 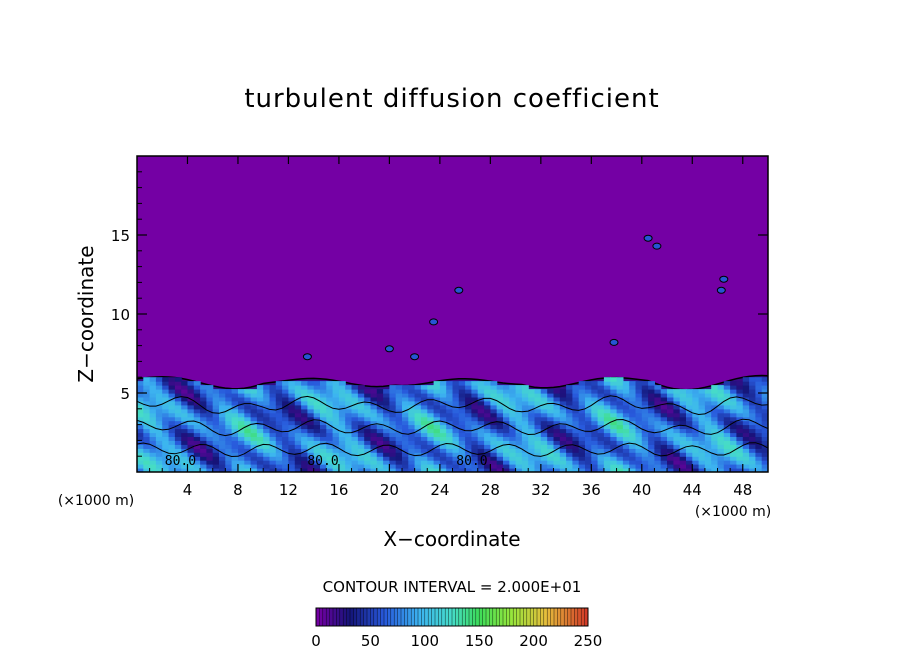 I want to click on x-tick-label: 20, so click(x=389, y=490).